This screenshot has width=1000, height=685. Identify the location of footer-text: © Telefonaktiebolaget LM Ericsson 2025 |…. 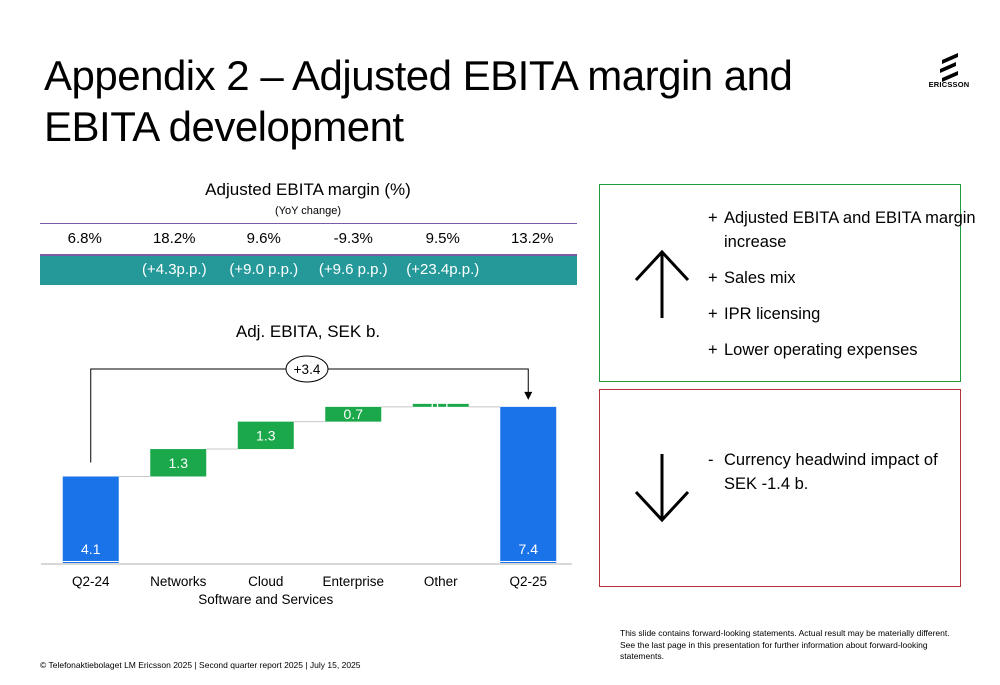
(200, 665).